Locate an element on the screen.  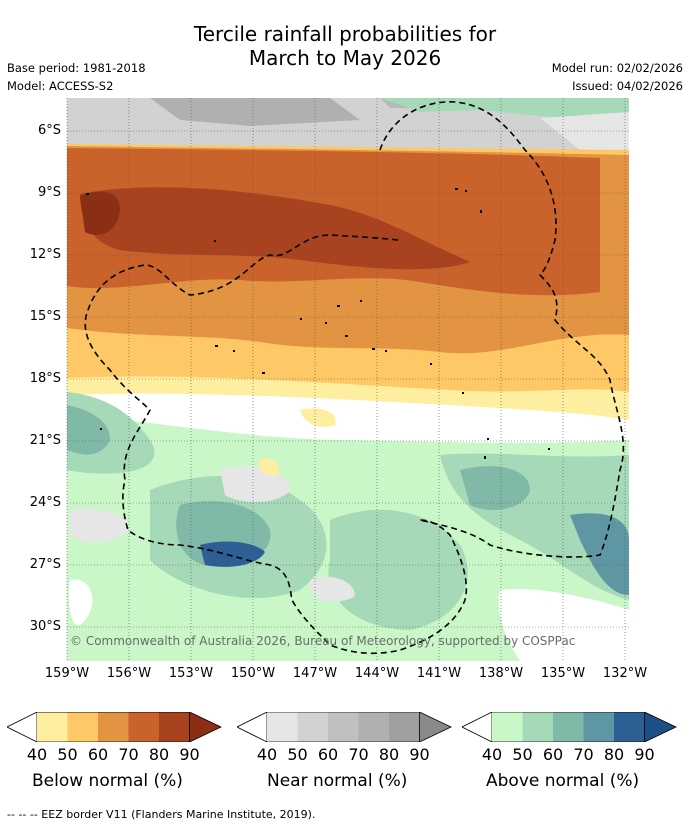
x-tick-label: 141°W is located at coordinates (439, 673).